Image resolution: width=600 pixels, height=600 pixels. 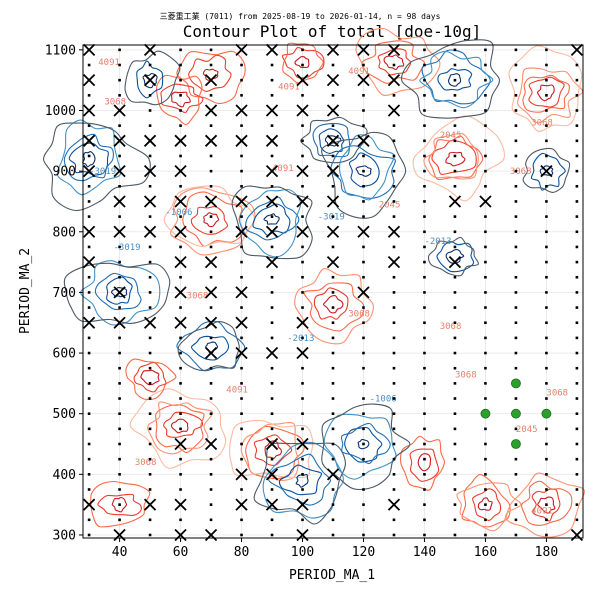 I want to click on contour-level-label: 4091, so click(x=289, y=87).